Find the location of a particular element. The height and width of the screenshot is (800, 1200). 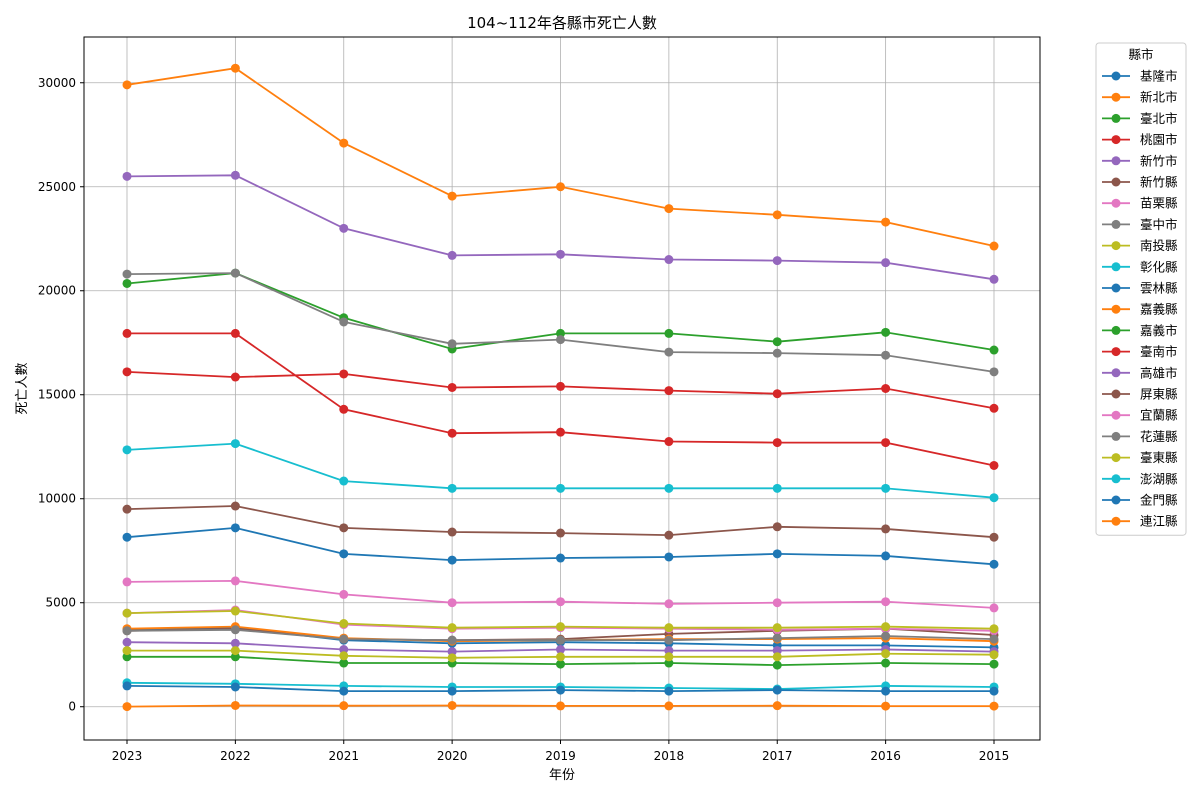

x-axis-label: 年份 is located at coordinates (562, 775).